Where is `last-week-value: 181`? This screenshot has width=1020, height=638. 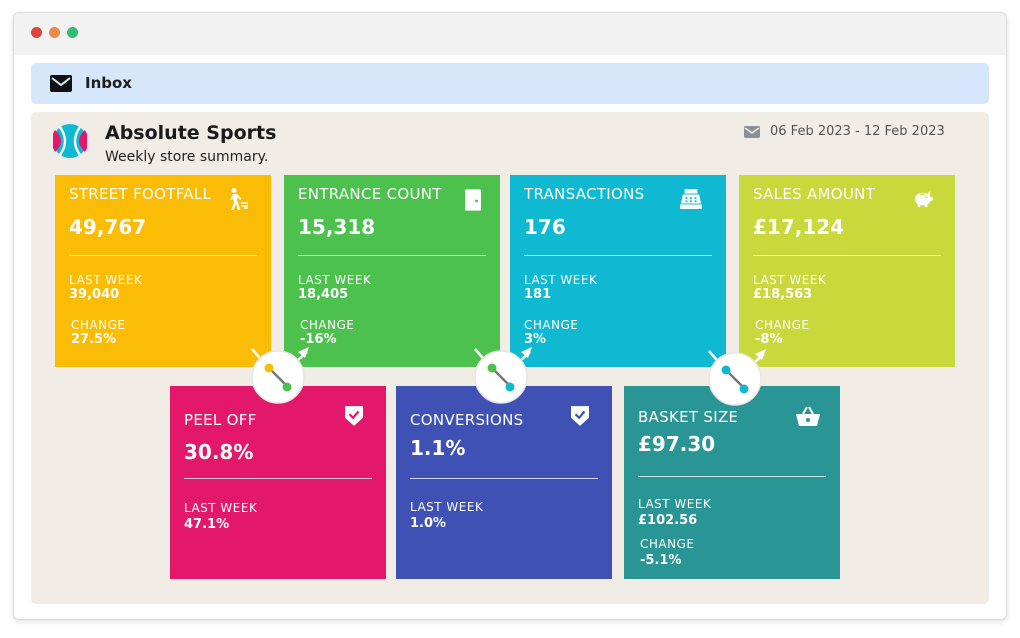
last-week-value: 181 is located at coordinates (538, 294).